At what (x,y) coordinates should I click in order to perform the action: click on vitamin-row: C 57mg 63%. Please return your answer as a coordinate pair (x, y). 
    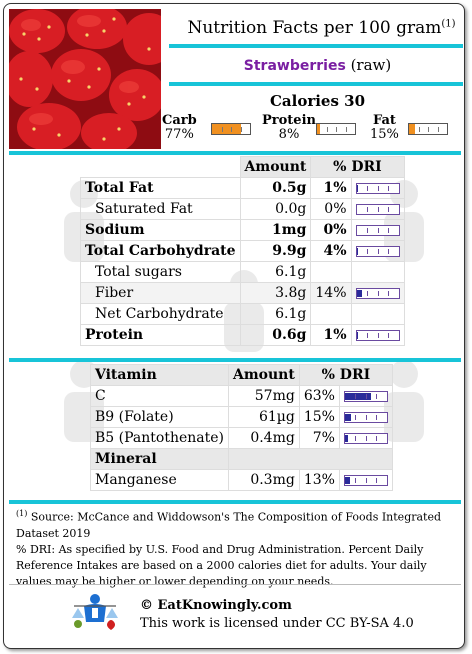
    Looking at the image, I should click on (241, 396).